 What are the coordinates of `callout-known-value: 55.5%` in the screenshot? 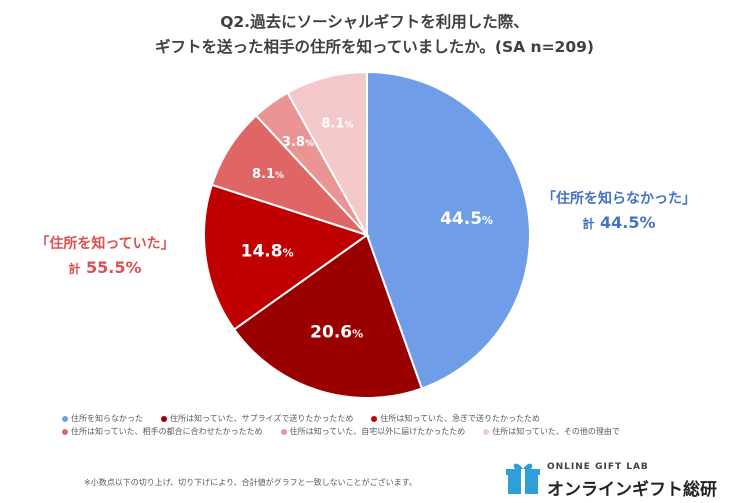 It's located at (114, 267).